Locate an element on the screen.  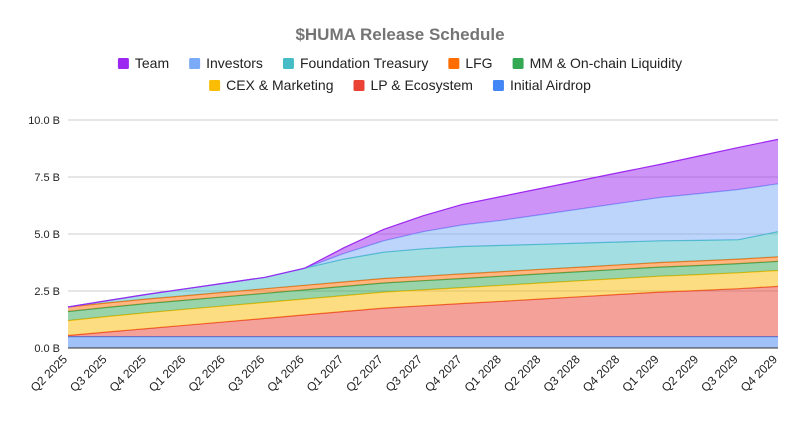
legend-label-lfg: LFG is located at coordinates (478, 63).